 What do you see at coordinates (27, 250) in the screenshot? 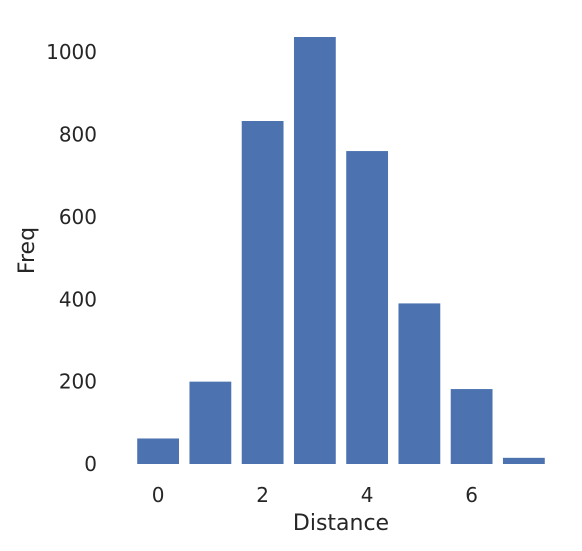
I see `y-axis-title: Freq` at bounding box center [27, 250].